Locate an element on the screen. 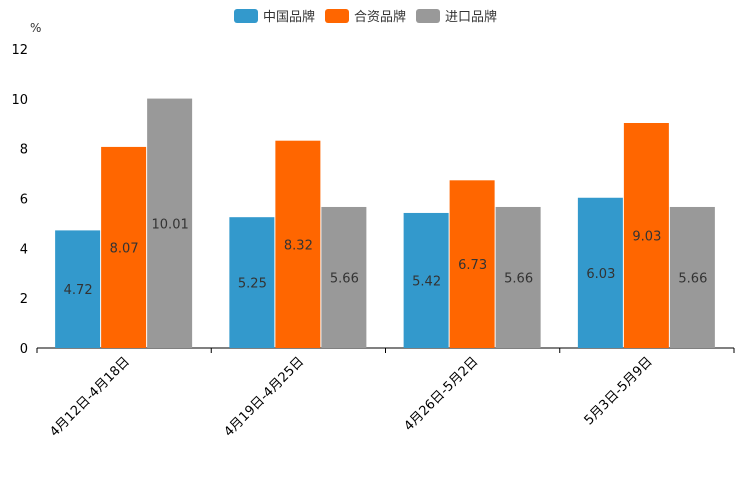 This screenshot has width=744, height=496. data-label: 6.03 is located at coordinates (600, 274).